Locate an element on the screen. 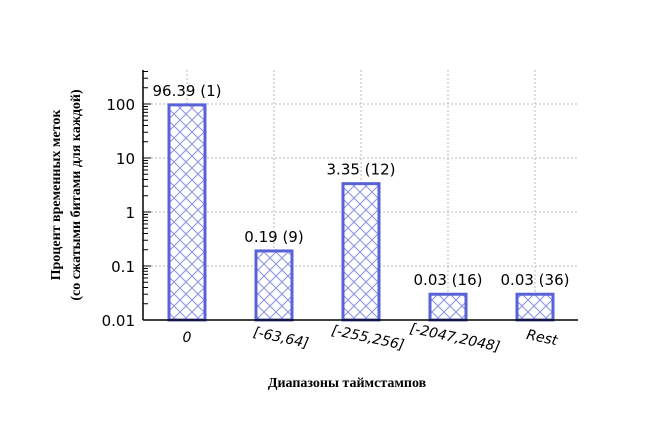 This screenshot has width=671, height=438. y-tick-label: 100 is located at coordinates (120, 105).